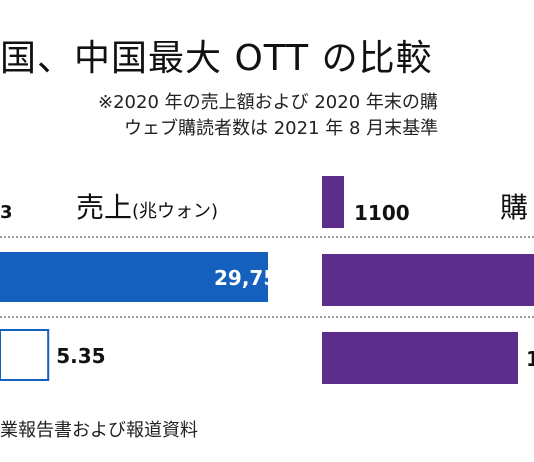  What do you see at coordinates (514, 207) in the screenshot?
I see `subscribers-header: 購` at bounding box center [514, 207].